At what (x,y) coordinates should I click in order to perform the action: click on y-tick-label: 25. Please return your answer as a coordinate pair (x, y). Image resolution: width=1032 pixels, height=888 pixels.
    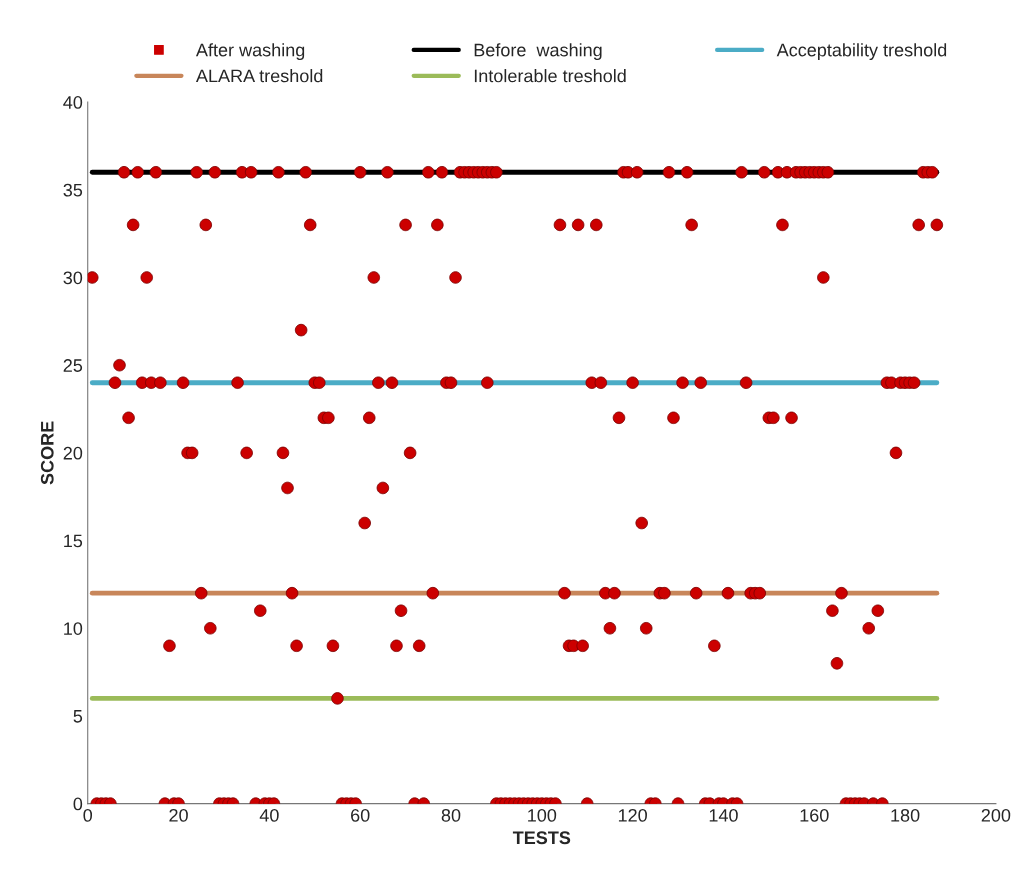
    Looking at the image, I should click on (73, 365).